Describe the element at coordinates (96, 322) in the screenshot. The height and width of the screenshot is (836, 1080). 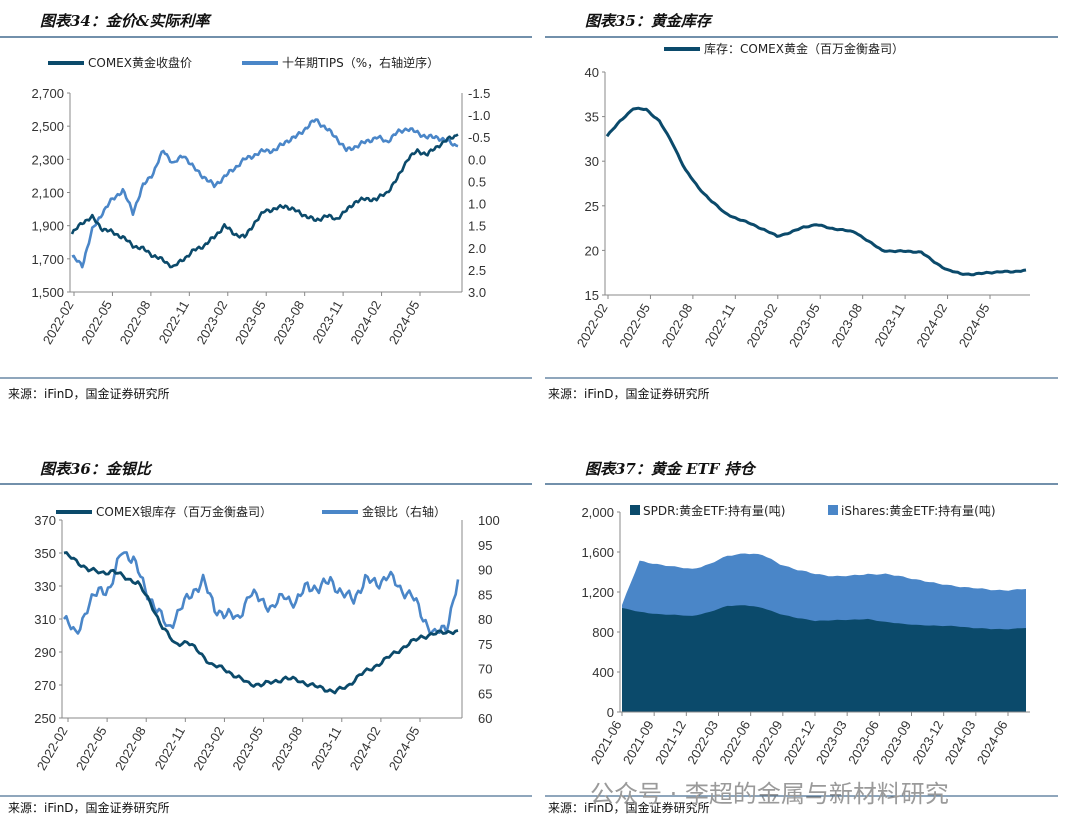
I see `c34-xtick: 2022-05` at that location.